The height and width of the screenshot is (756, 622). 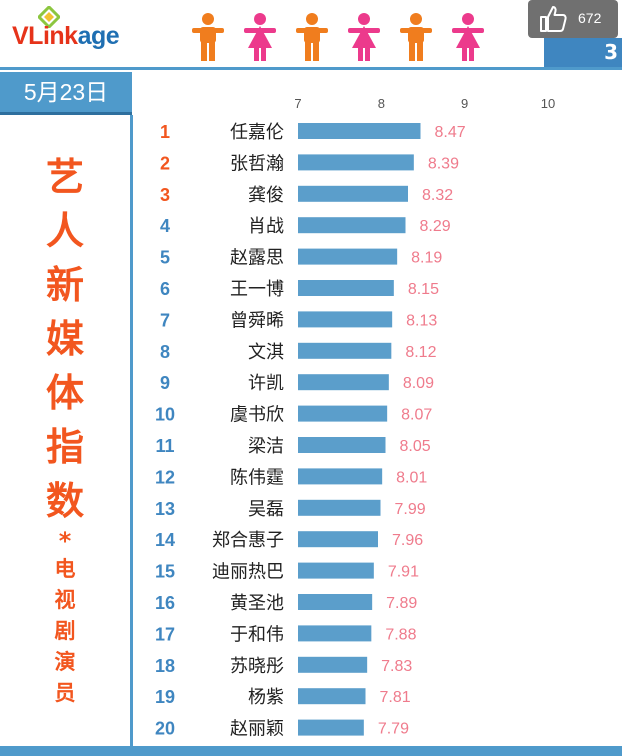 What do you see at coordinates (165, 195) in the screenshot?
I see `rank-label: 3` at bounding box center [165, 195].